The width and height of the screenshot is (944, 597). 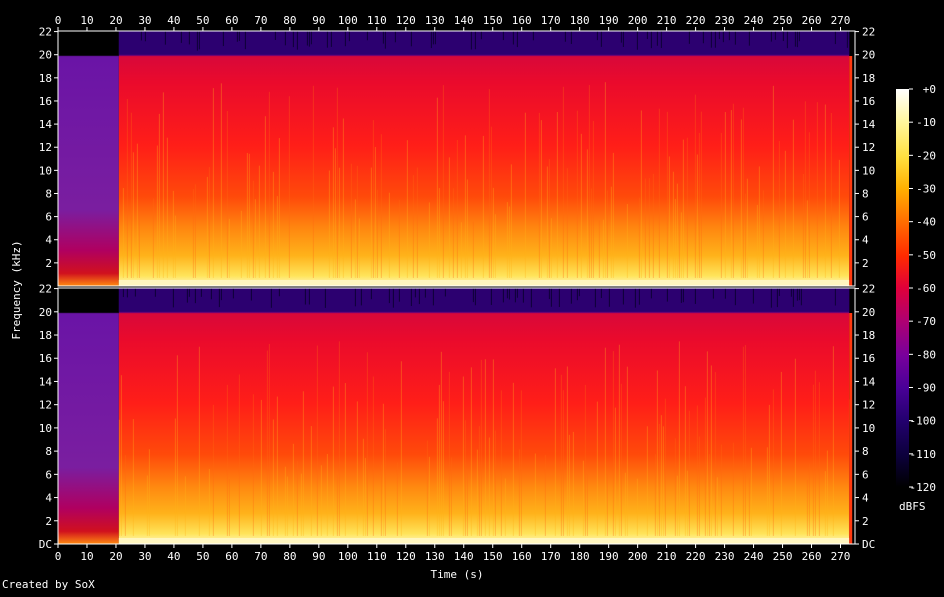 What do you see at coordinates (45, 55) in the screenshot?
I see `y-tick-label: 20` at bounding box center [45, 55].